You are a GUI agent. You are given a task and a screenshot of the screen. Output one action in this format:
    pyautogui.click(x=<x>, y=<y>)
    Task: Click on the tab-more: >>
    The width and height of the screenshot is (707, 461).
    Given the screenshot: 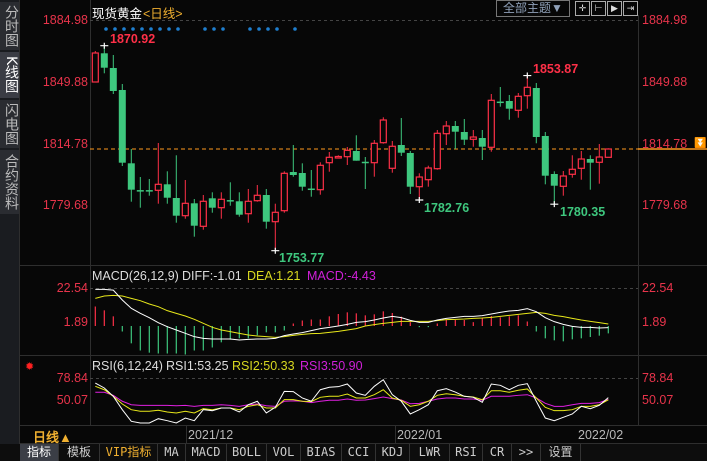 What is the action you would take?
    pyautogui.click(x=526, y=452)
    